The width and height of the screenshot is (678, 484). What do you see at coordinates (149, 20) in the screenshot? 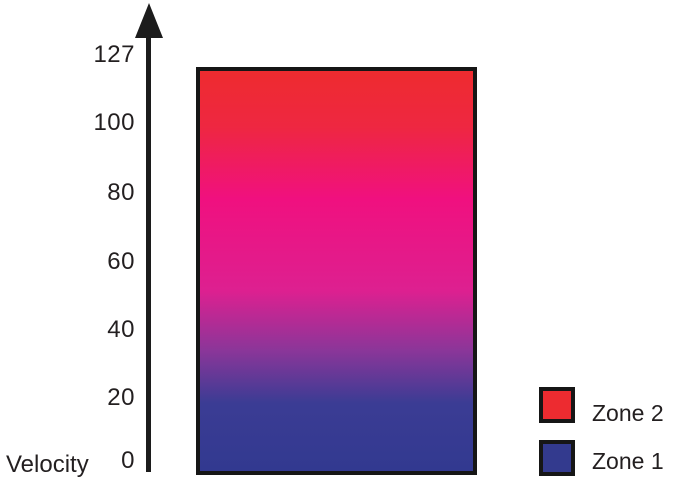
I see `arrow-up-icon` at bounding box center [149, 20].